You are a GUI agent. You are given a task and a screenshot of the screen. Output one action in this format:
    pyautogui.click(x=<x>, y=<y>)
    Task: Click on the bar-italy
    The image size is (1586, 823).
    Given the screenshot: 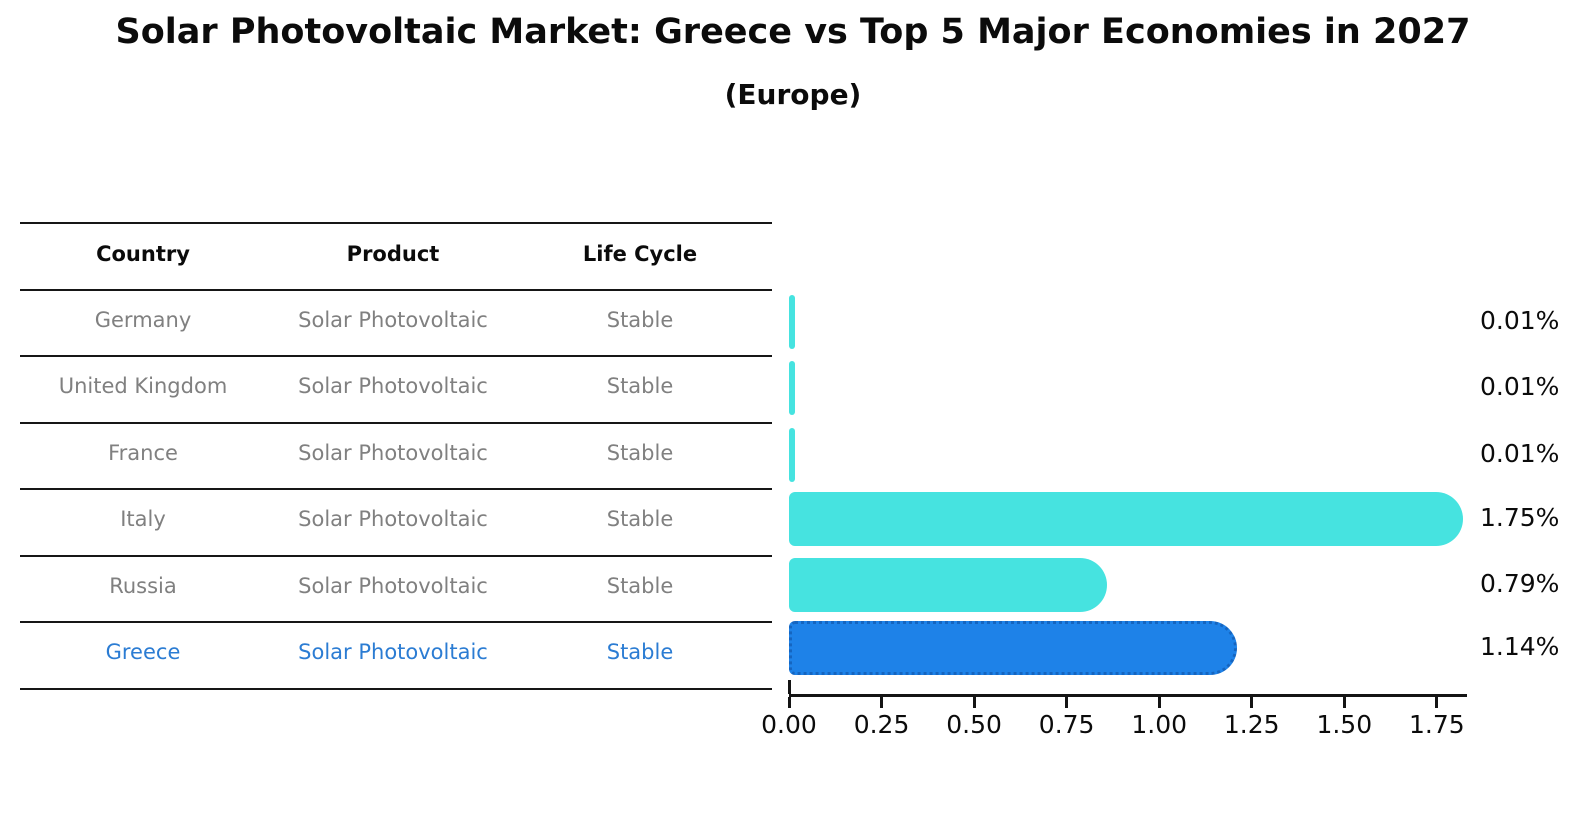 What is the action you would take?
    pyautogui.click(x=1126, y=519)
    